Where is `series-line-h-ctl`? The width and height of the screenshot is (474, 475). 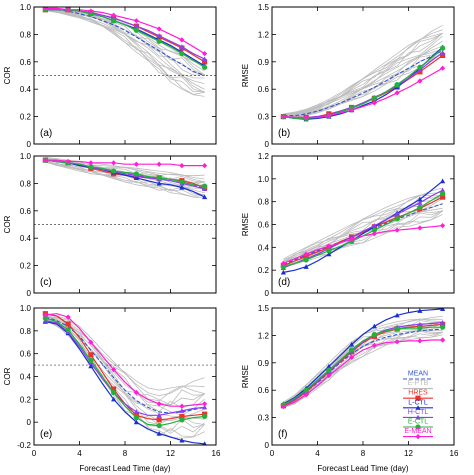 series-line-h-ctl is located at coordinates (125, 368).